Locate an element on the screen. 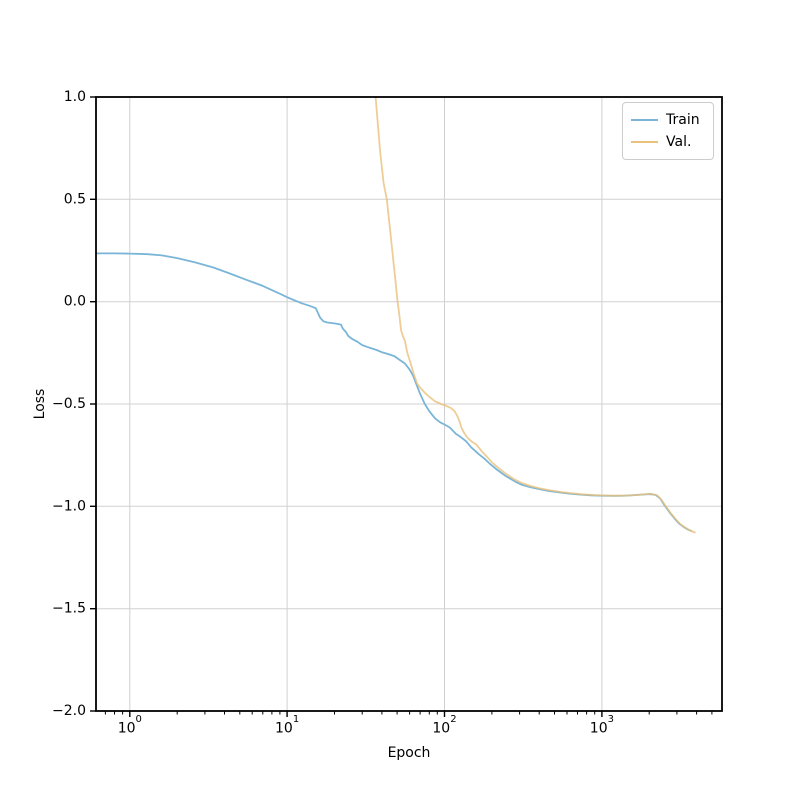  svg-text: −0.5 is located at coordinates (69, 404).